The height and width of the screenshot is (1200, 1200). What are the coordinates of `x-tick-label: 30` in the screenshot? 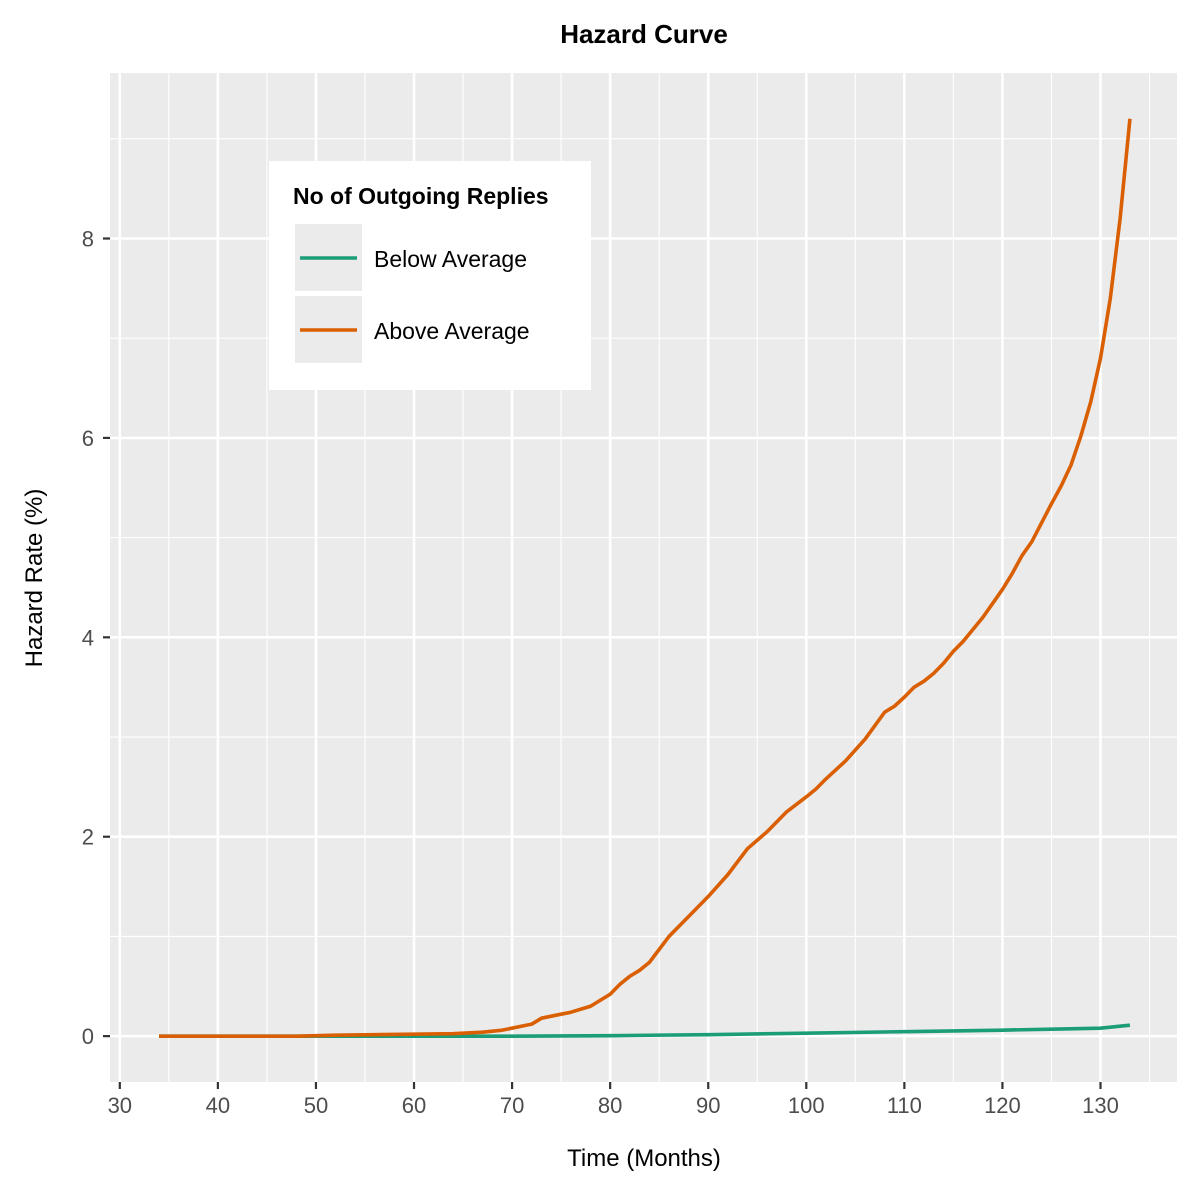 It's located at (120, 1105).